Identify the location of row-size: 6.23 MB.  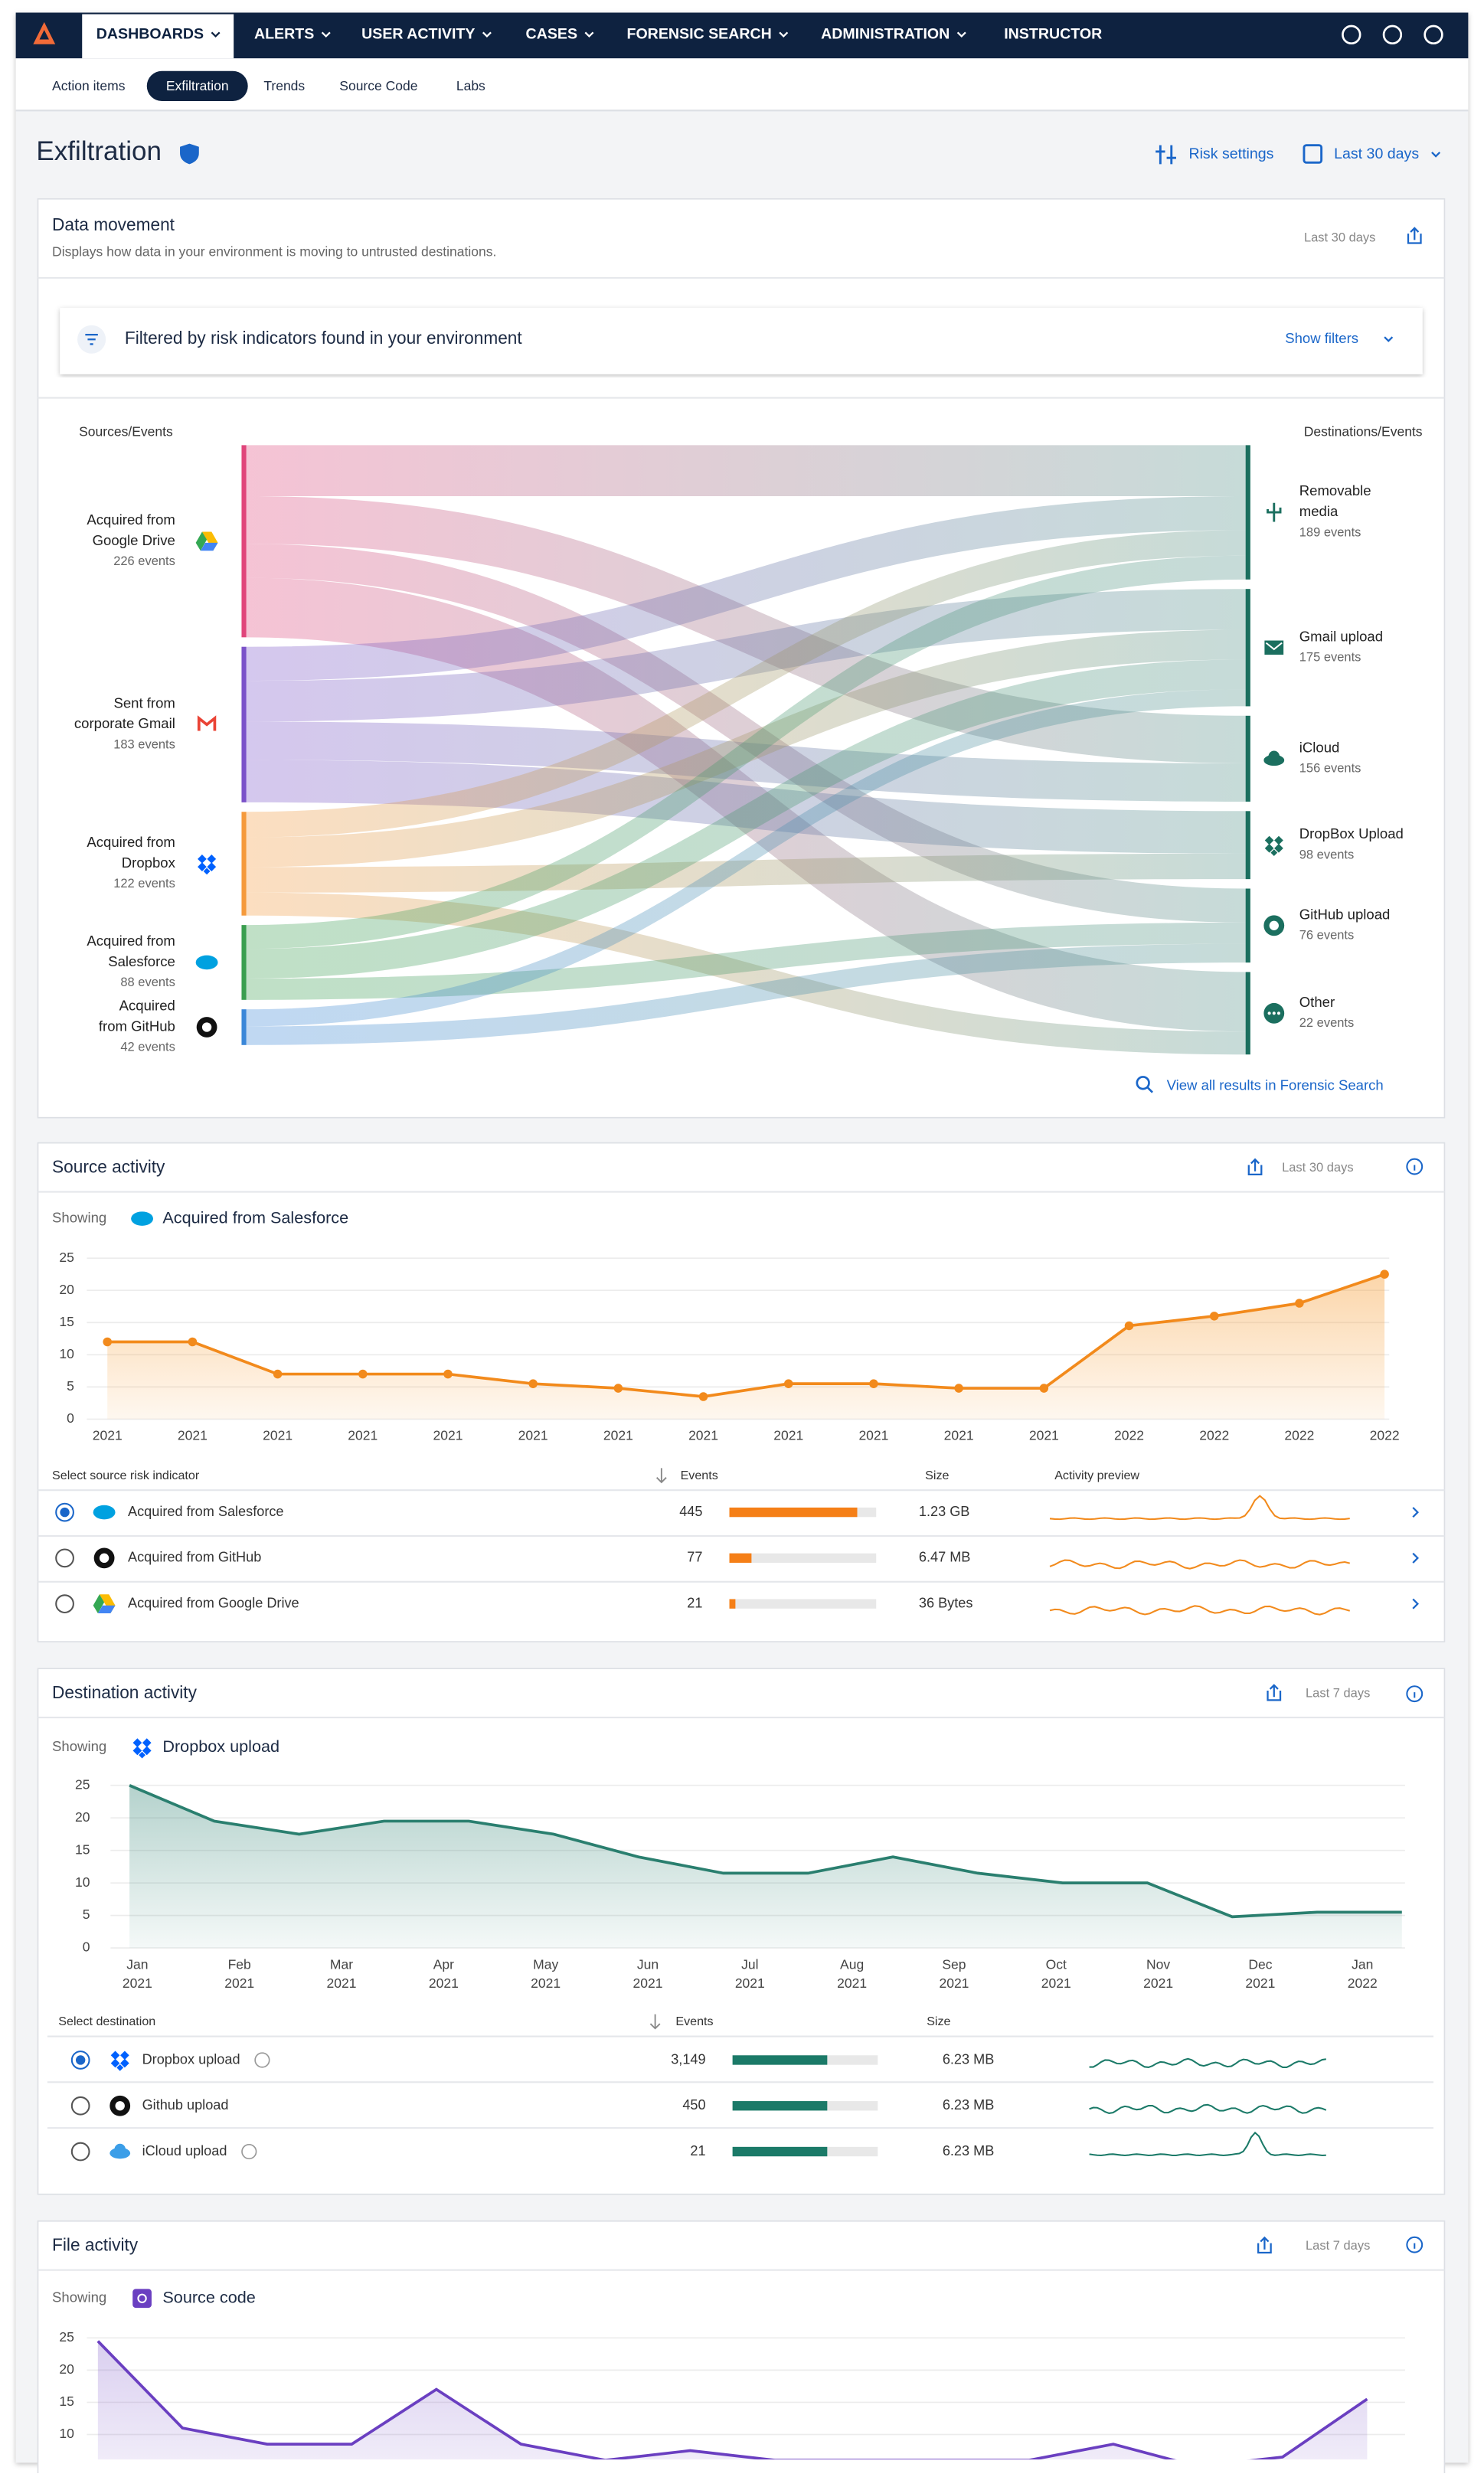
(969, 2150).